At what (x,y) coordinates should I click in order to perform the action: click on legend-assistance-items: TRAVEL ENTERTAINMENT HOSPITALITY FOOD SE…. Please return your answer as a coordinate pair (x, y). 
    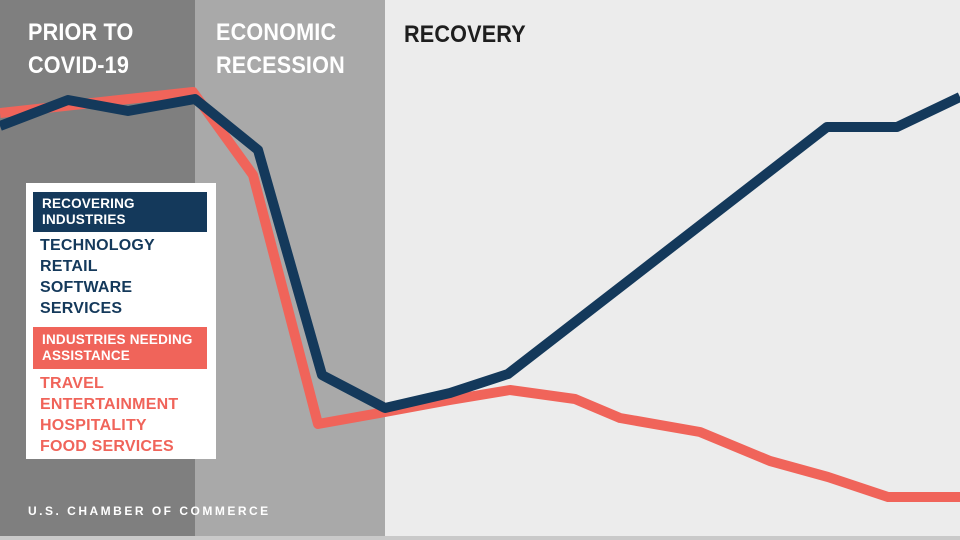
    Looking at the image, I should click on (109, 415).